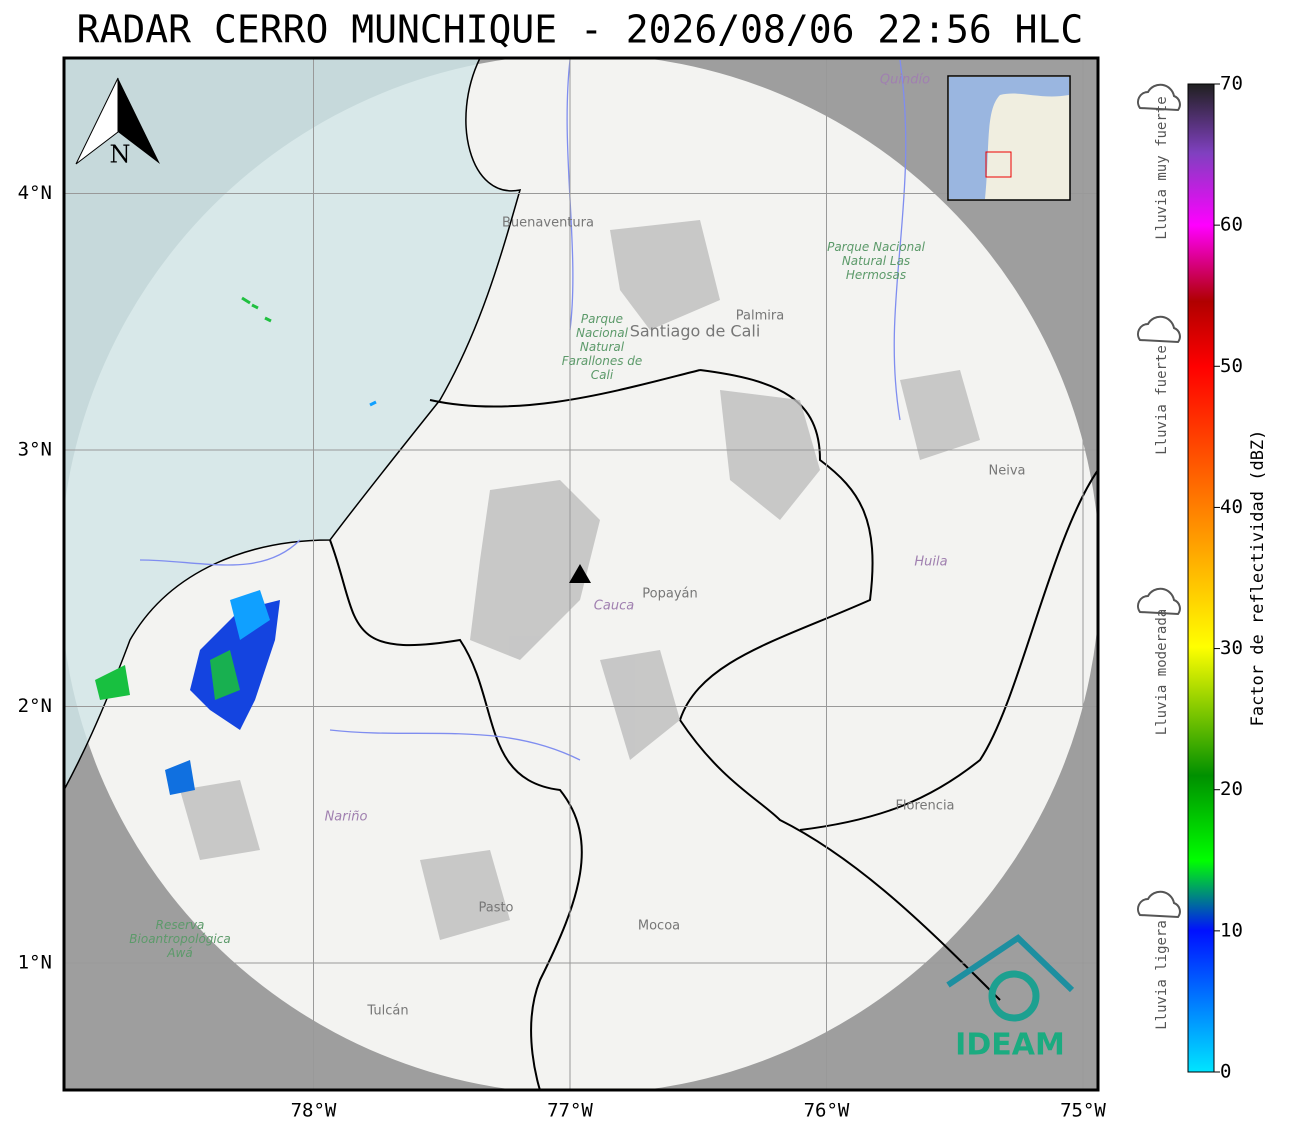  I want to click on colorbar-label: Factor de reflectividad (dBZ), so click(1258, 578).